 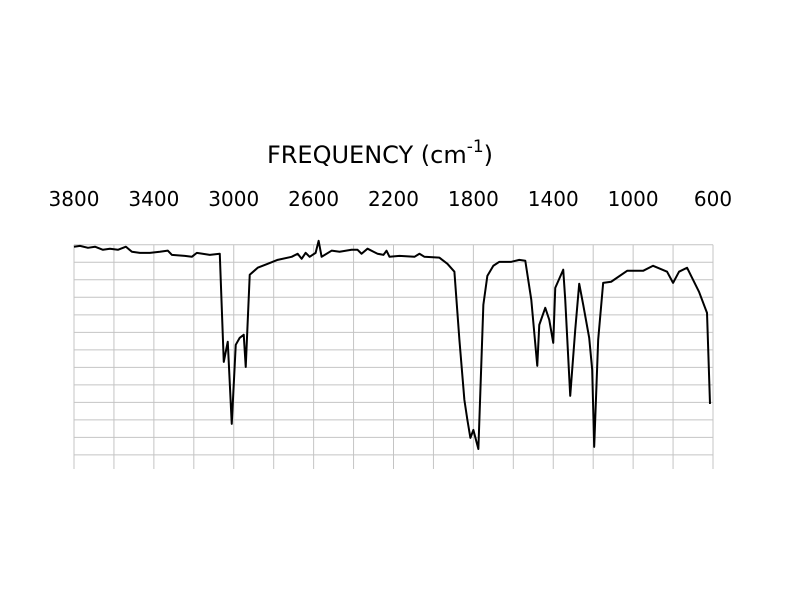 What do you see at coordinates (393, 199) in the screenshot?
I see `x-tick-label: 2200` at bounding box center [393, 199].